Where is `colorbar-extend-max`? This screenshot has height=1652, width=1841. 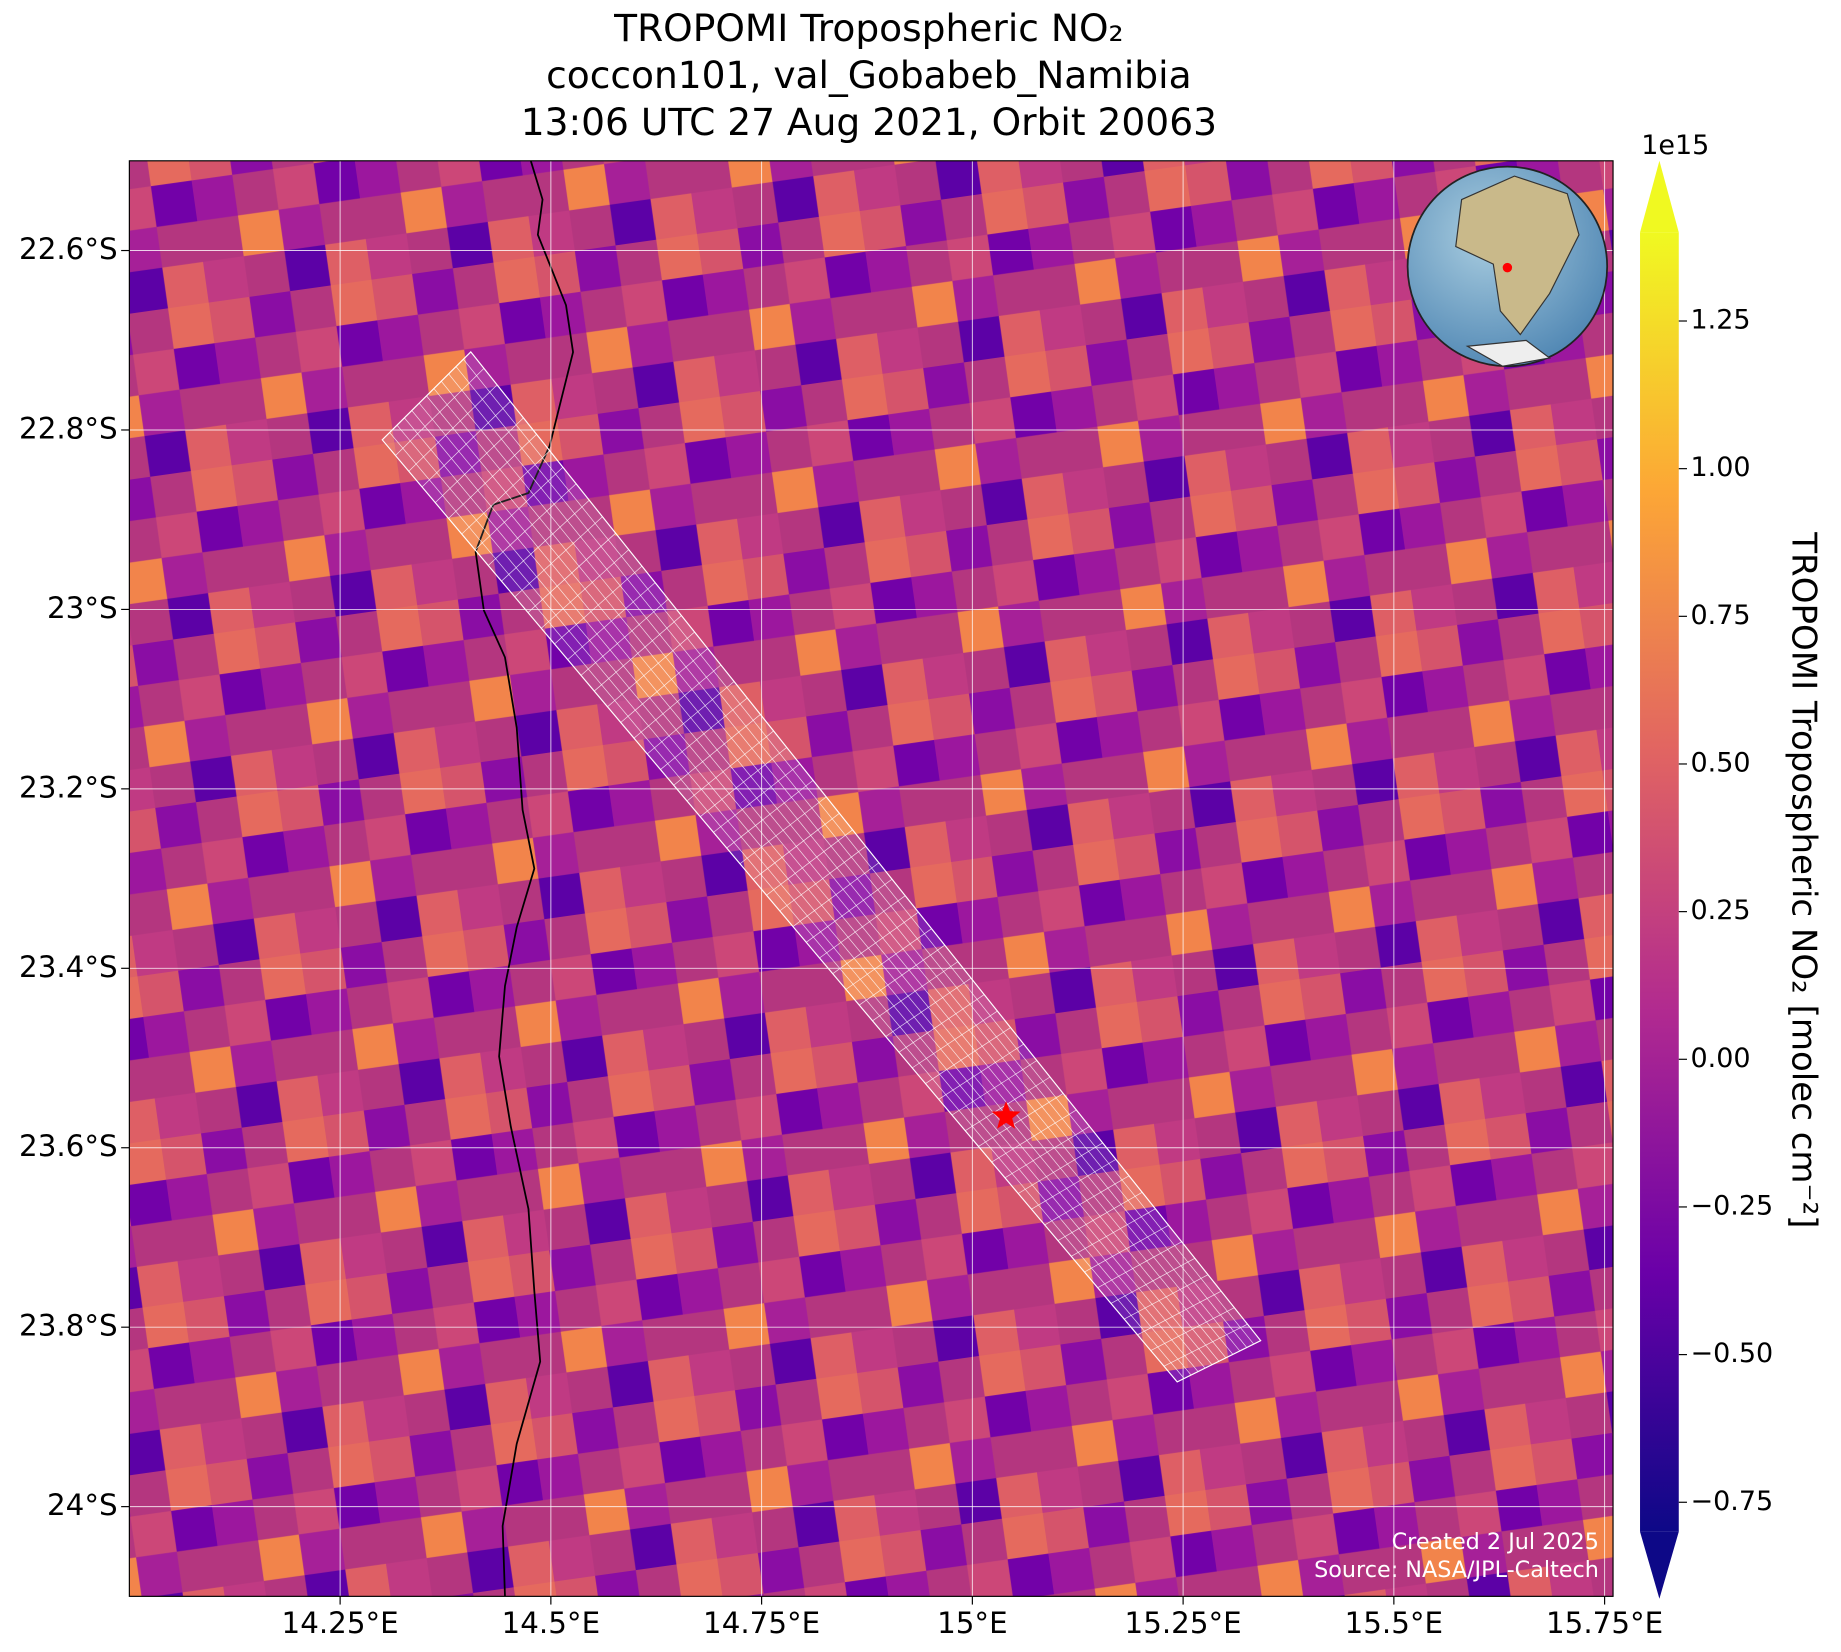 colorbar-extend-max is located at coordinates (1659, 196).